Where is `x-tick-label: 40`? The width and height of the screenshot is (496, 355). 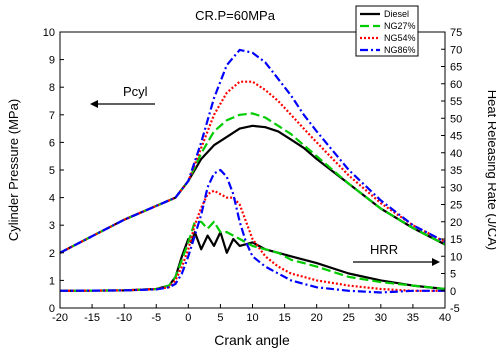 x-tick-label: 40 is located at coordinates (445, 318).